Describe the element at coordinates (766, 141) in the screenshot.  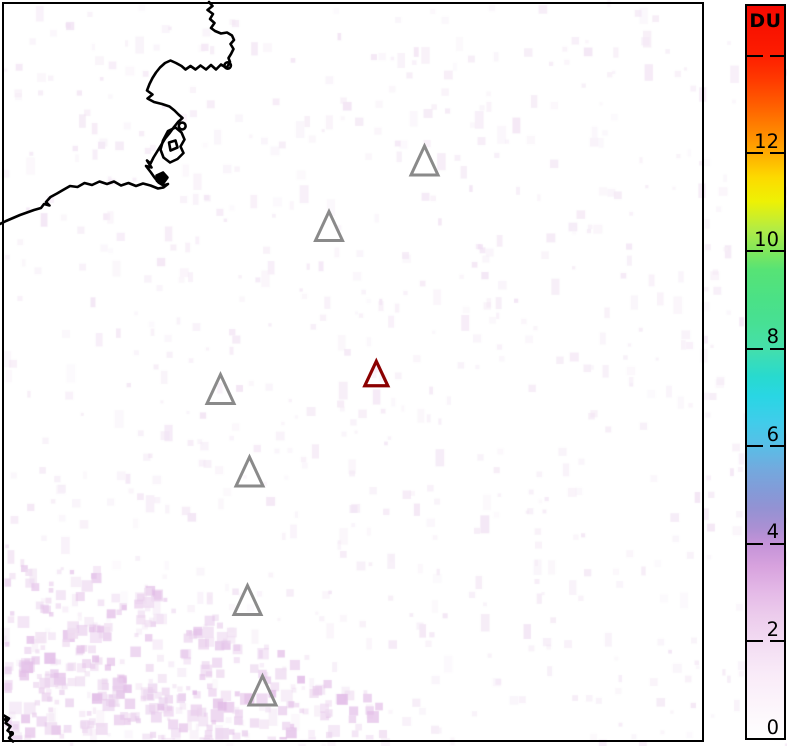
I see `colorbar-tick-label: 12` at that location.